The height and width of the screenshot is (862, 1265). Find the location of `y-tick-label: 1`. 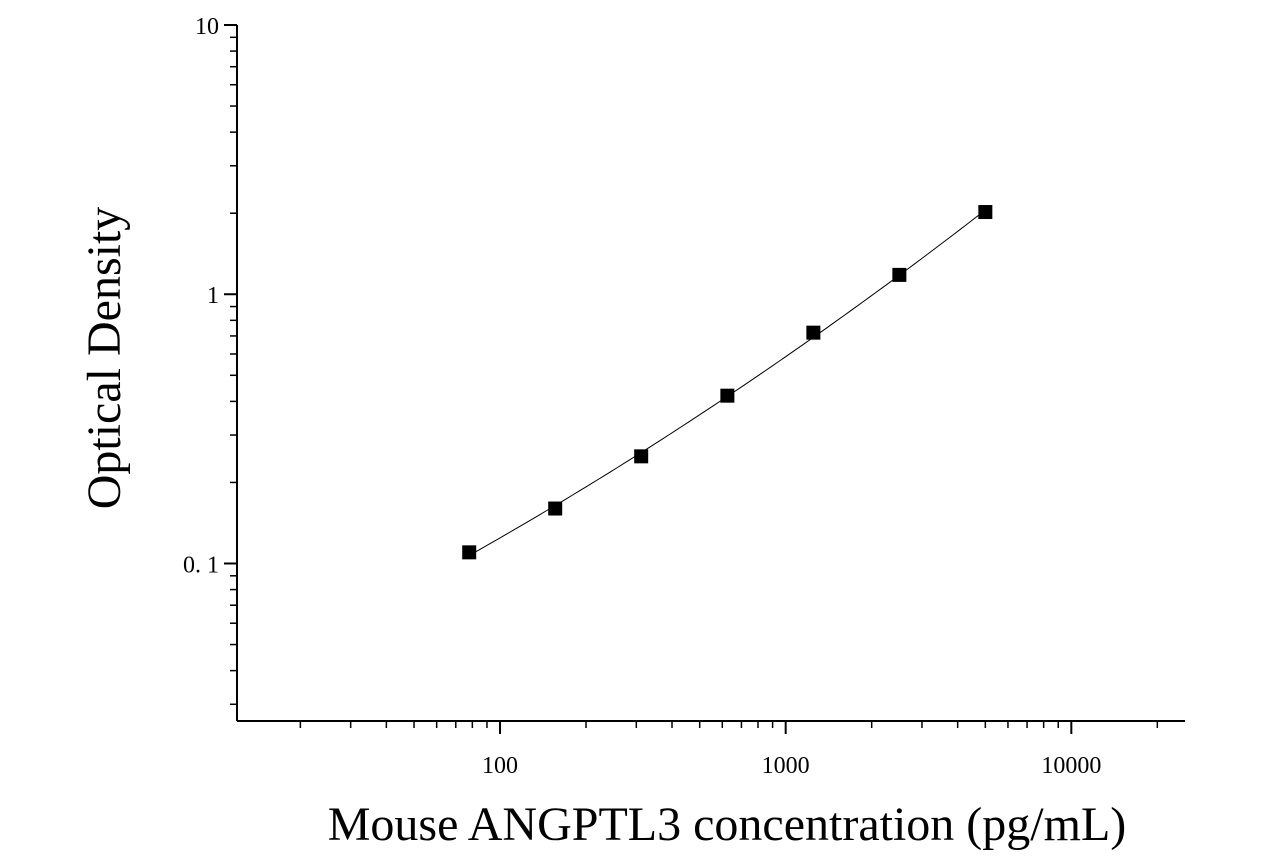

y-tick-label: 1 is located at coordinates (213, 296).